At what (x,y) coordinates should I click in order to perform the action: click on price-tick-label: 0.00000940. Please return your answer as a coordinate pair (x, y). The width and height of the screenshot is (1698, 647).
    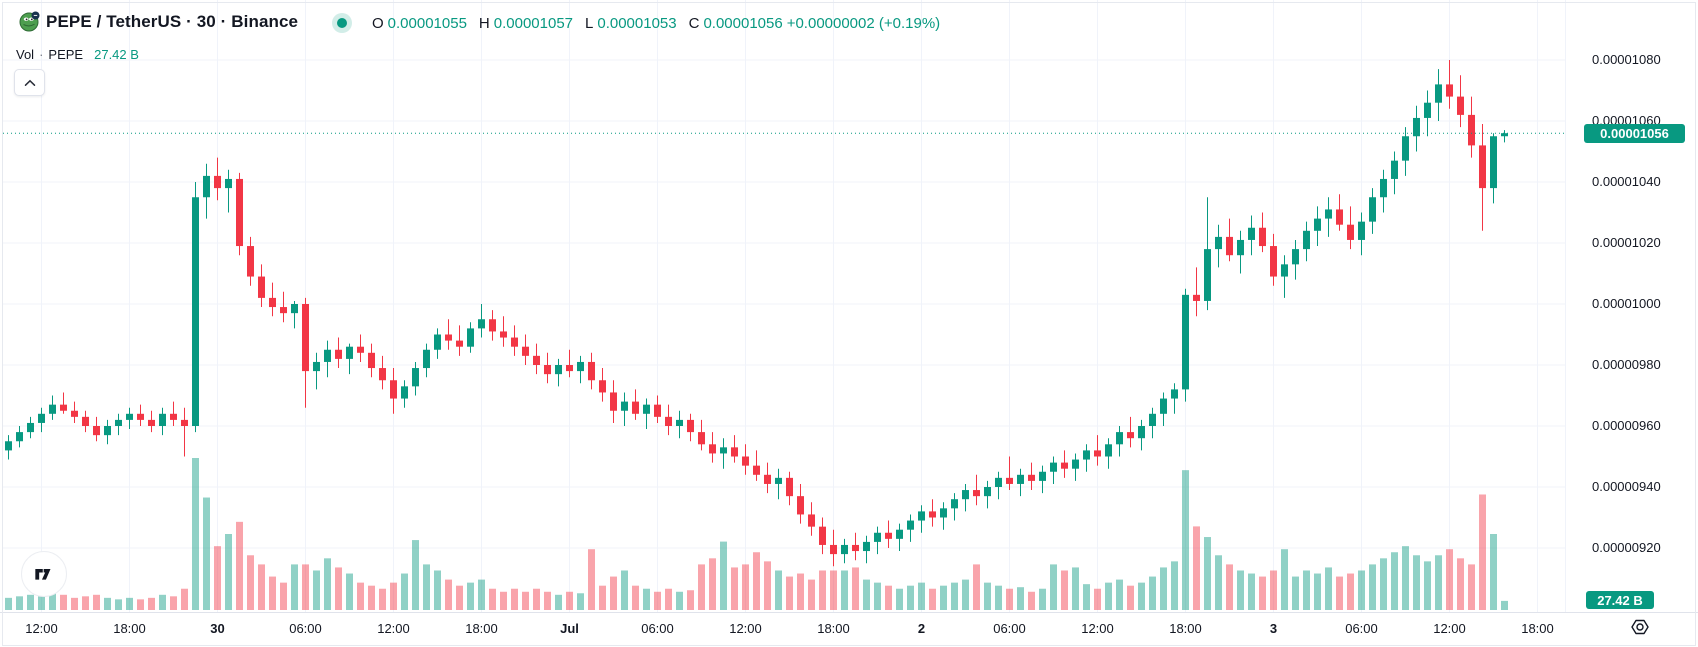
    Looking at the image, I should click on (1626, 486).